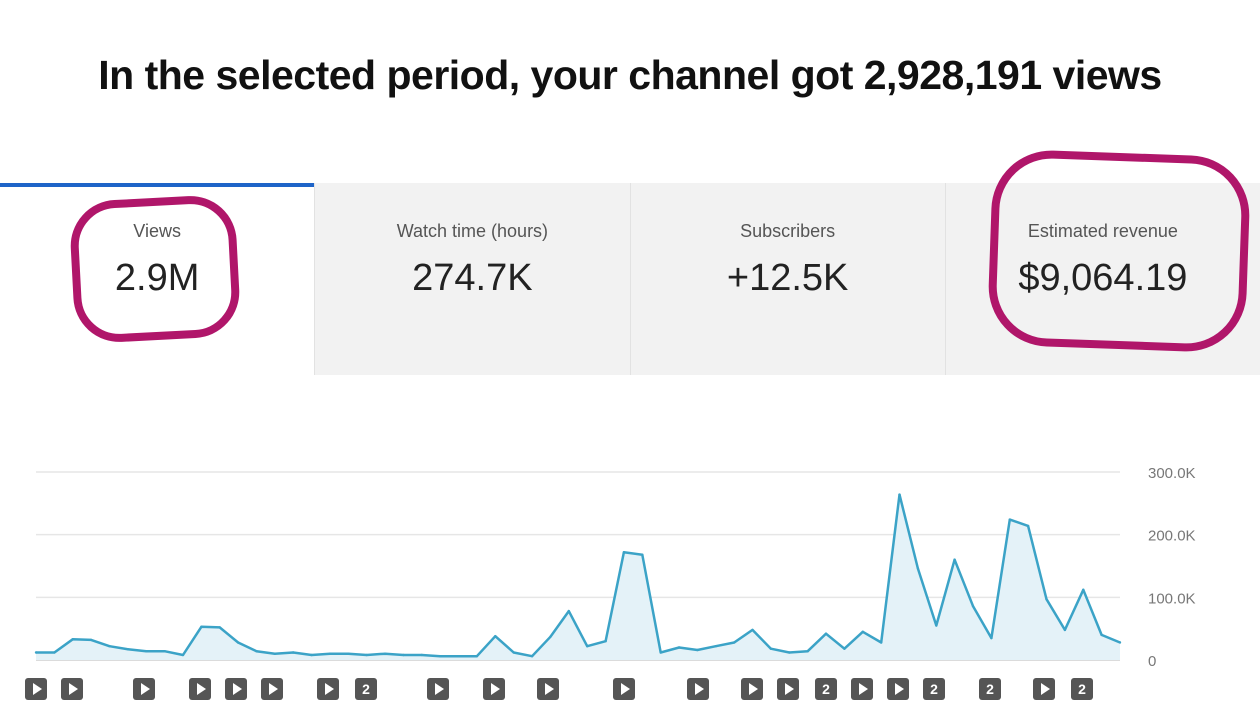 Image resolution: width=1260 pixels, height=708 pixels. Describe the element at coordinates (1172, 598) in the screenshot. I see `y-tick-label-1: 100.0K` at that location.